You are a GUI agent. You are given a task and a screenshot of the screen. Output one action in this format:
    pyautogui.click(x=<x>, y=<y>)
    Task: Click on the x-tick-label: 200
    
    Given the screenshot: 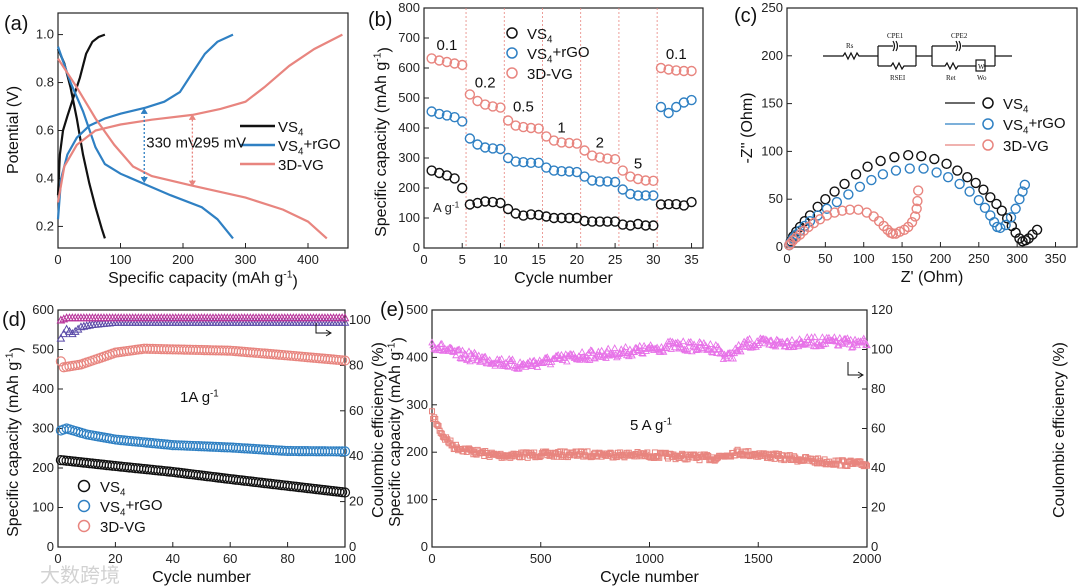 What is the action you would take?
    pyautogui.click(x=941, y=258)
    